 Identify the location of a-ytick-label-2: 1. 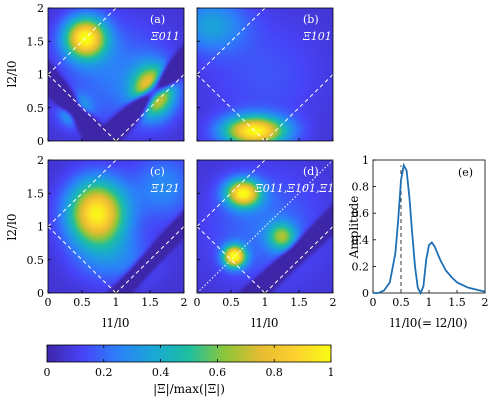
(40, 75).